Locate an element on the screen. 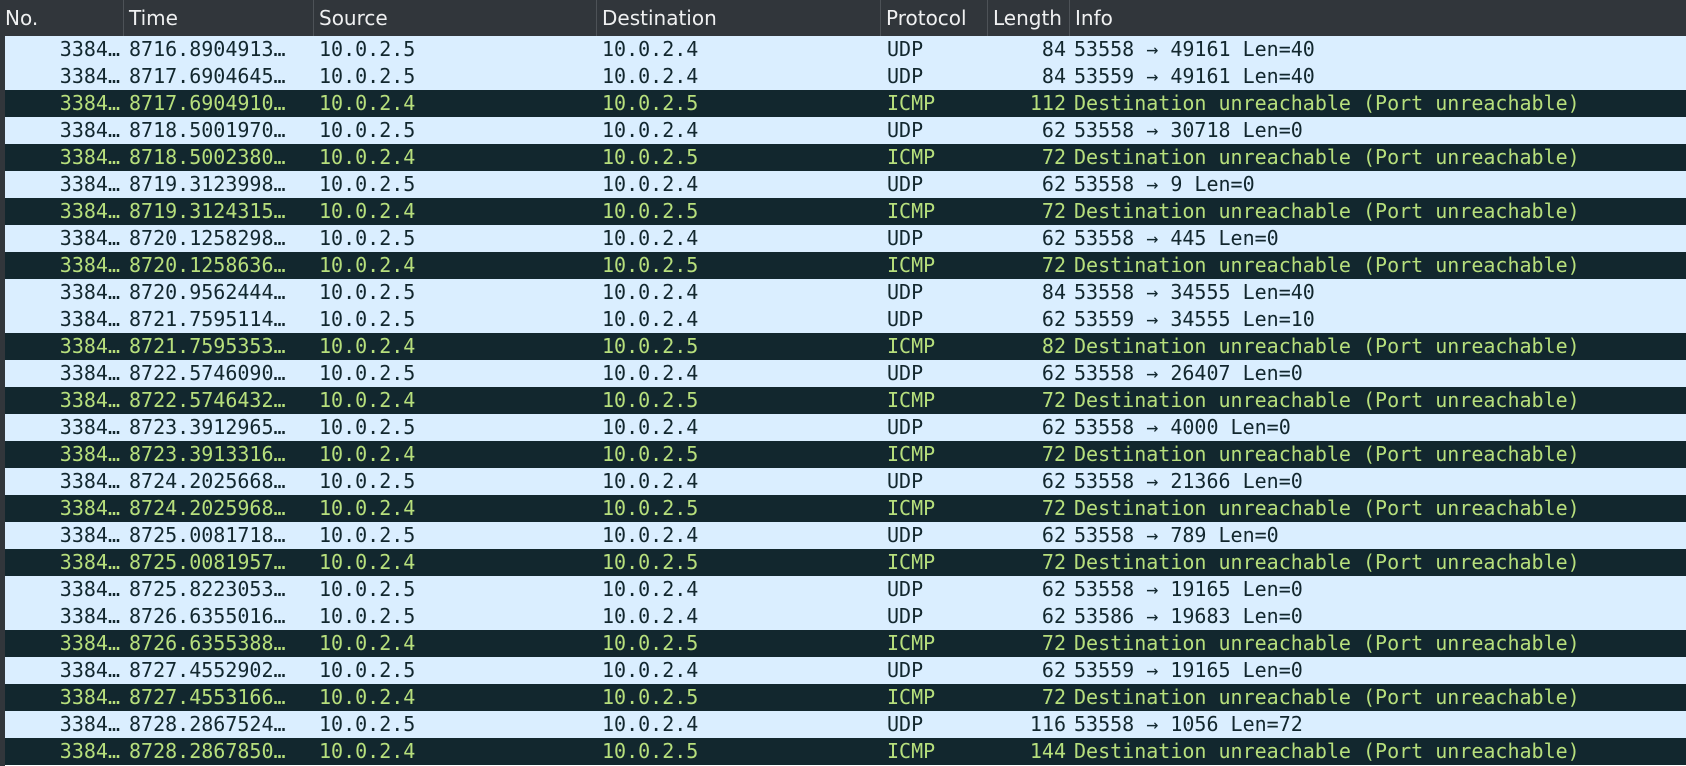 The image size is (1686, 766). row-gutter is located at coordinates (2, 401).